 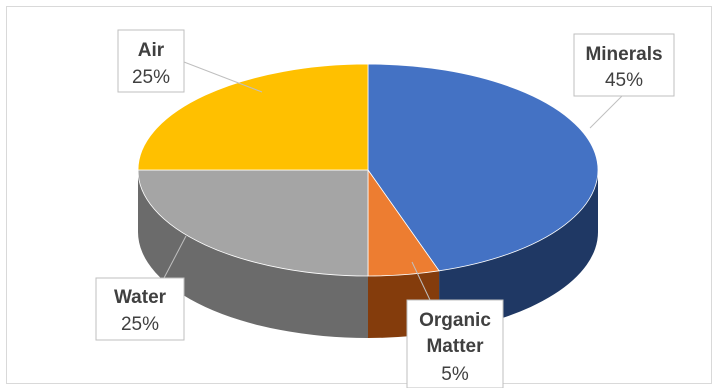 What do you see at coordinates (140, 297) in the screenshot?
I see `callout-water-label: Water` at bounding box center [140, 297].